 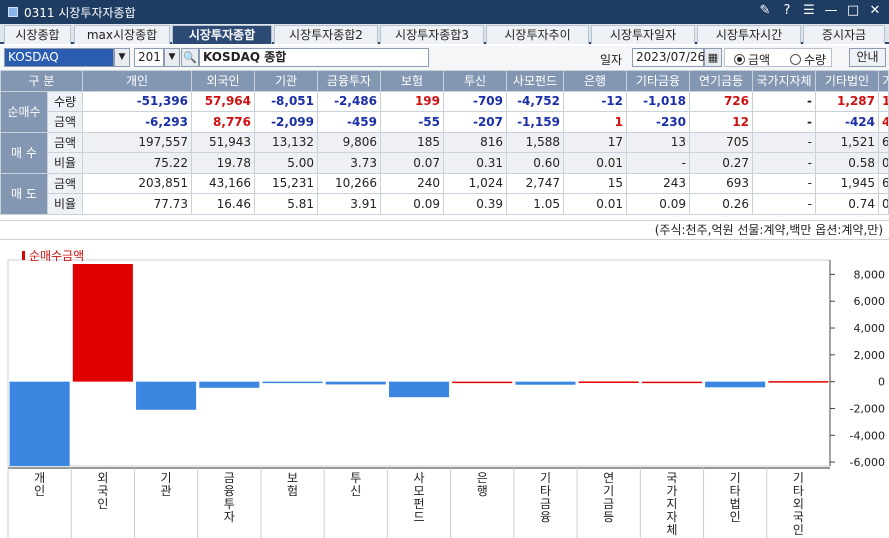 What do you see at coordinates (787, 10) in the screenshot?
I see `help-icon: ?` at bounding box center [787, 10].